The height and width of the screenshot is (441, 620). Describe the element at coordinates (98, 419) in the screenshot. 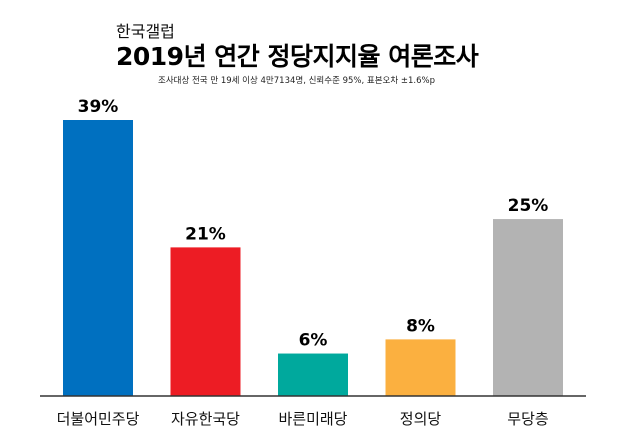

I see `x-tick-label: 더불어민주당` at that location.